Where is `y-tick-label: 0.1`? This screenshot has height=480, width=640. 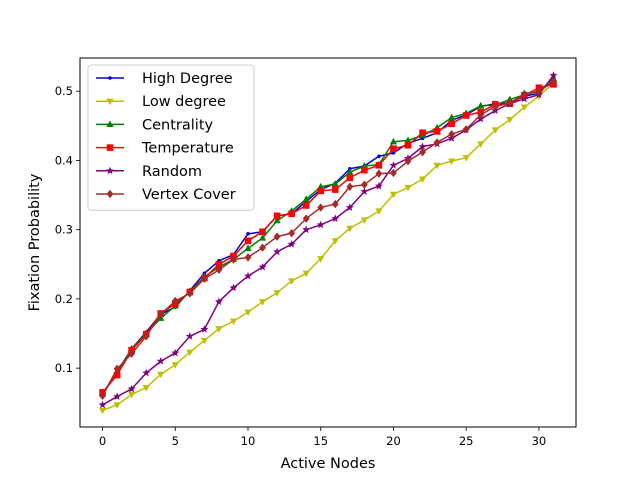 y-tick-label: 0.1 is located at coordinates (64, 368).